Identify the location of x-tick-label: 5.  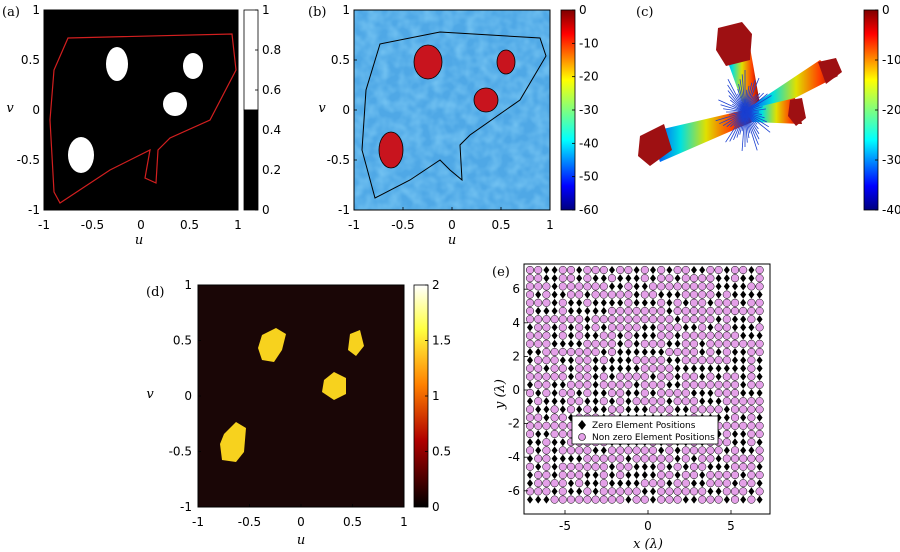
(731, 526).